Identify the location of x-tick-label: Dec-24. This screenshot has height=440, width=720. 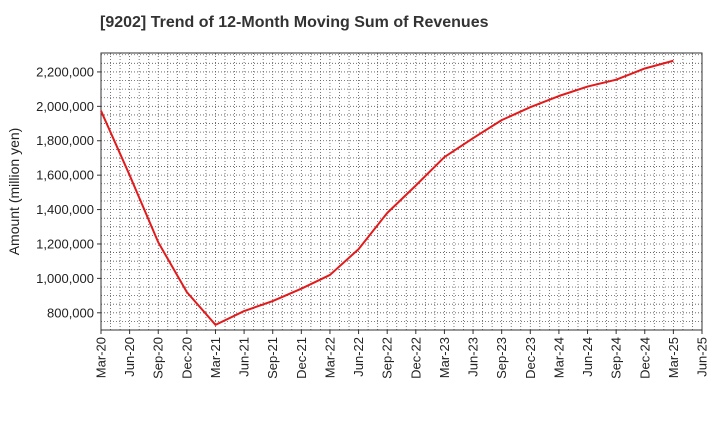
(644, 358).